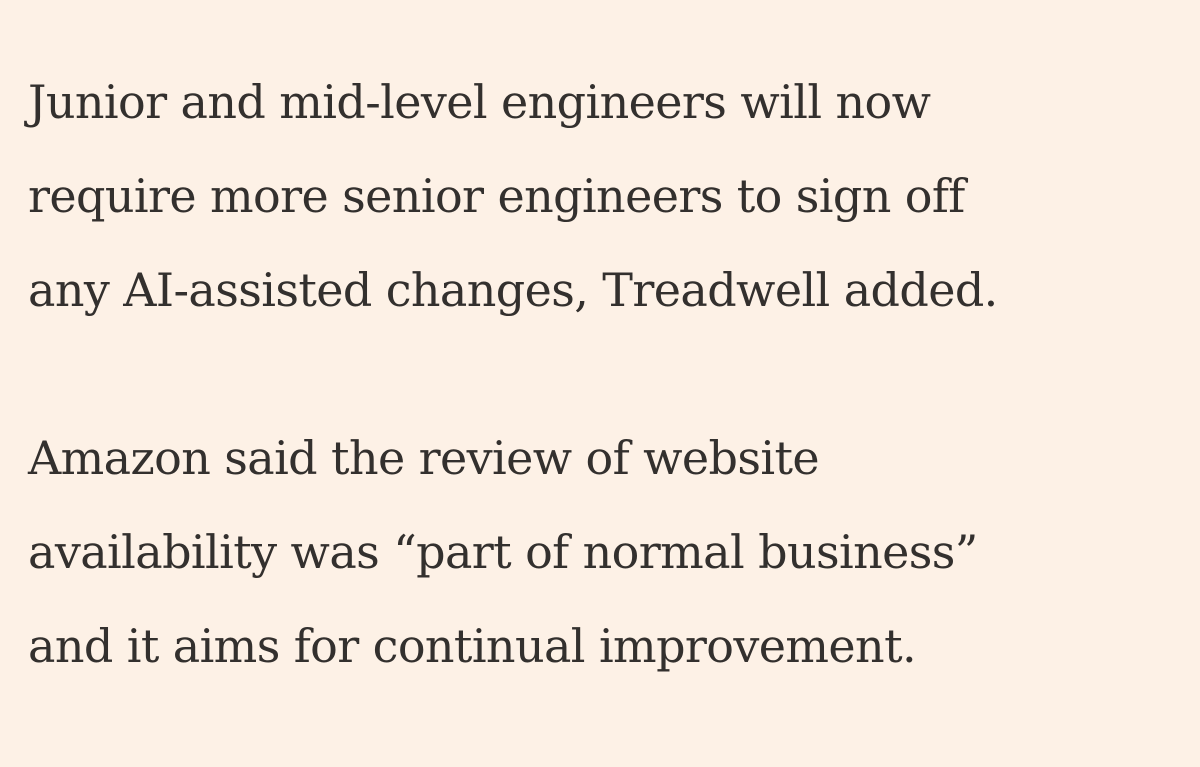 Image resolution: width=1200 pixels, height=767 pixels. I want to click on paragraph-line: Junior and mid-level engineers will now, so click(479, 102).